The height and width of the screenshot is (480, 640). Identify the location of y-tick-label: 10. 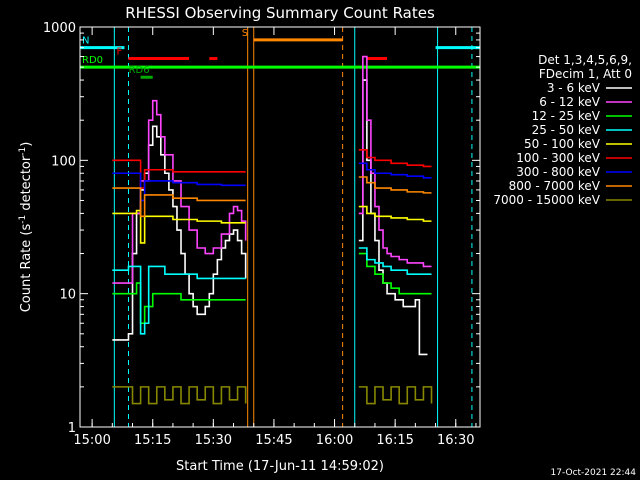
(67, 295).